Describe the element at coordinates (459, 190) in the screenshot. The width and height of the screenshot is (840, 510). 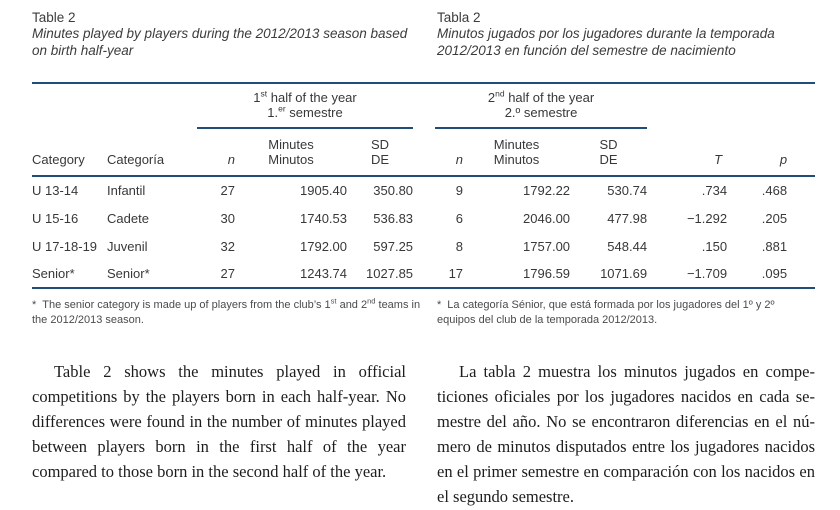
I see `cell-n-second: 9` at that location.